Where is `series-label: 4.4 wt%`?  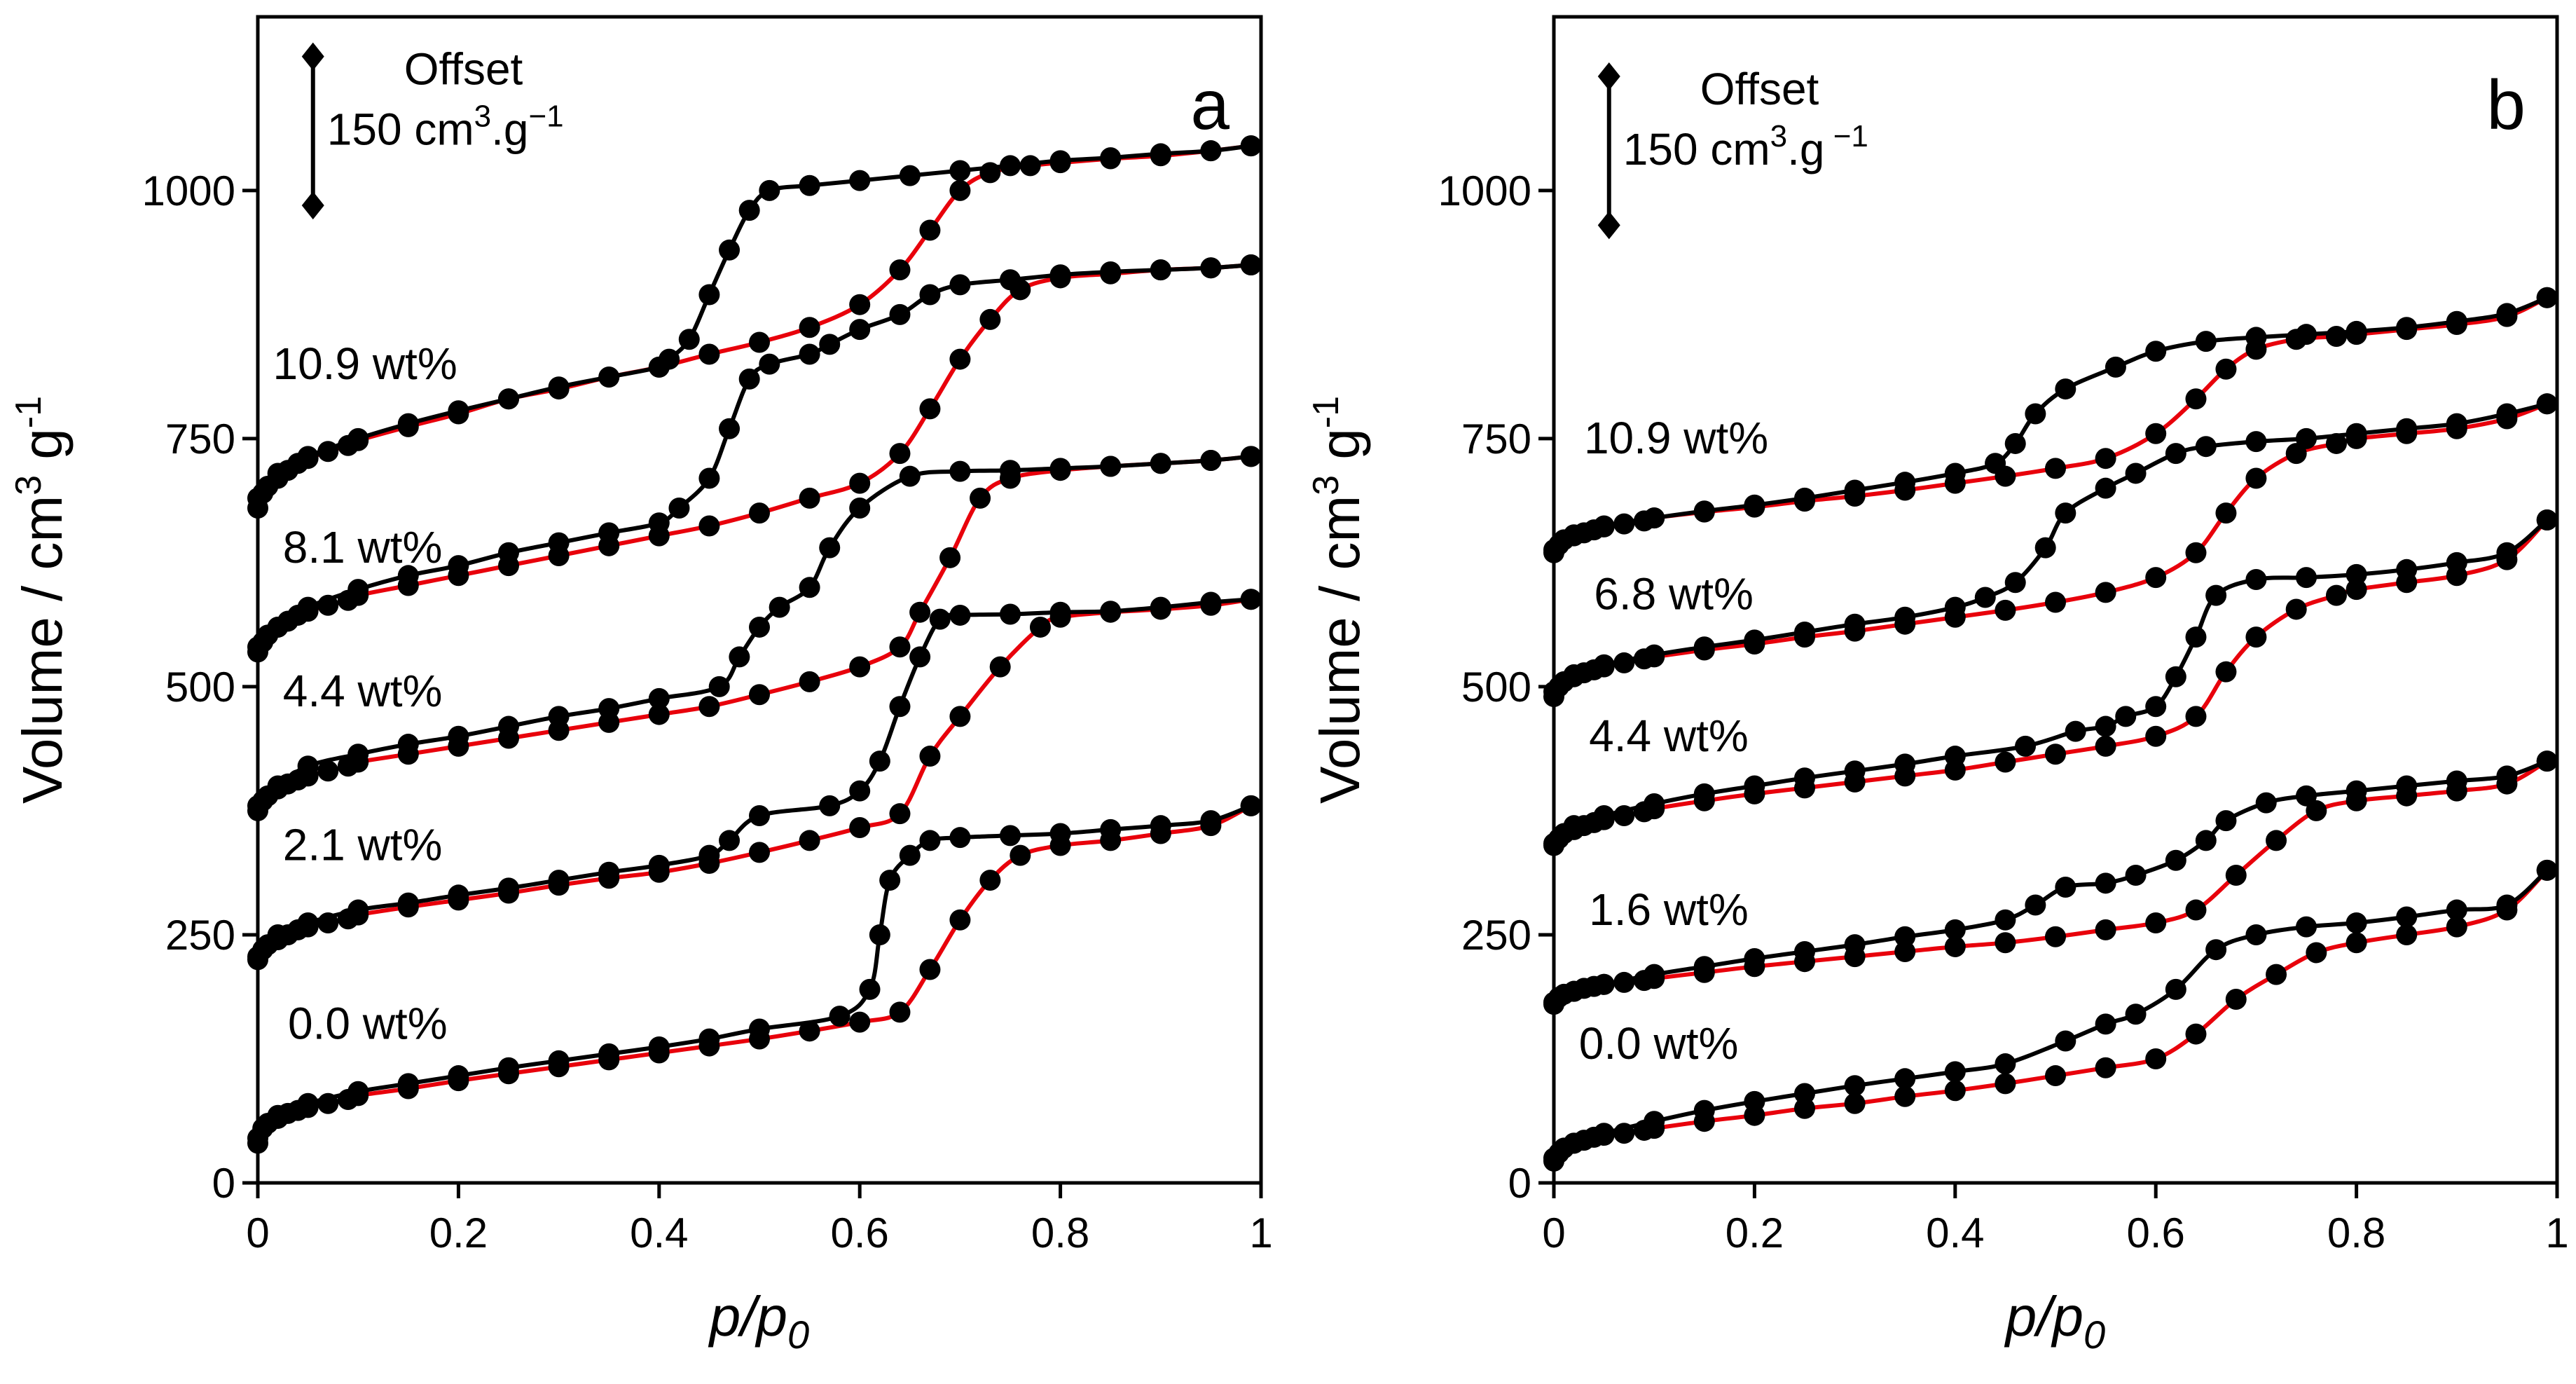 series-label: 4.4 wt% is located at coordinates (363, 691).